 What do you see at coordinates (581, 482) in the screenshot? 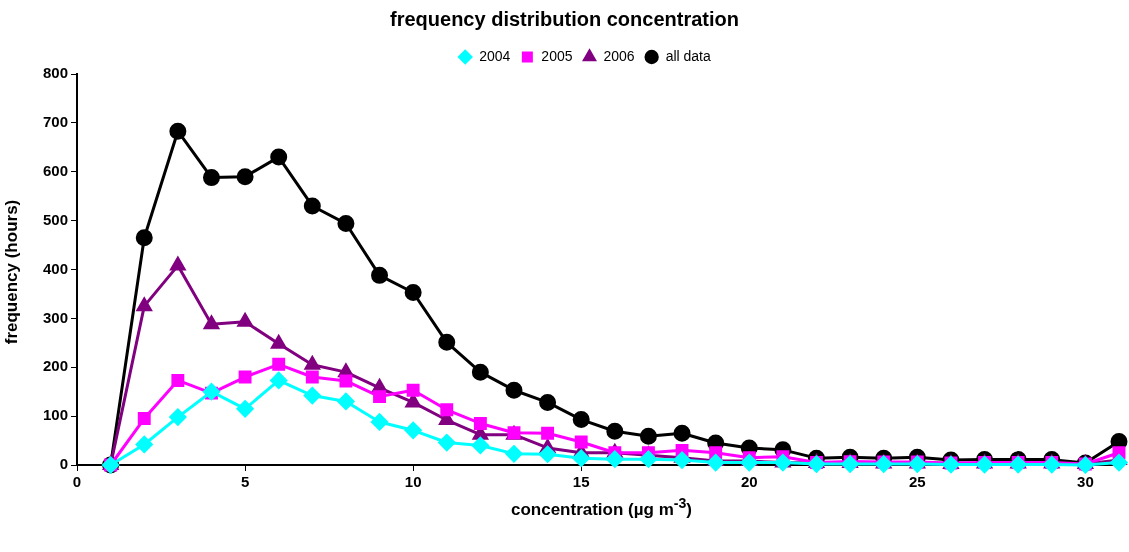
I see `x-tick-label: 15` at bounding box center [581, 482].